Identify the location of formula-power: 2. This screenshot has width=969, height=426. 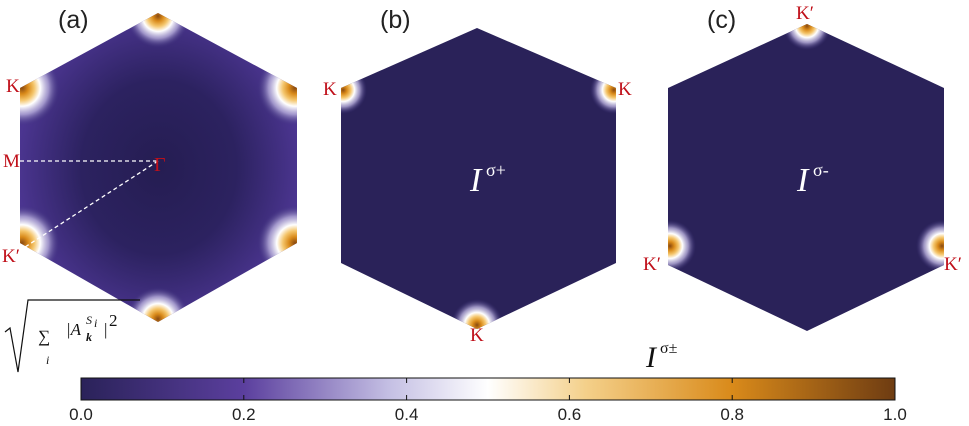
(113, 320).